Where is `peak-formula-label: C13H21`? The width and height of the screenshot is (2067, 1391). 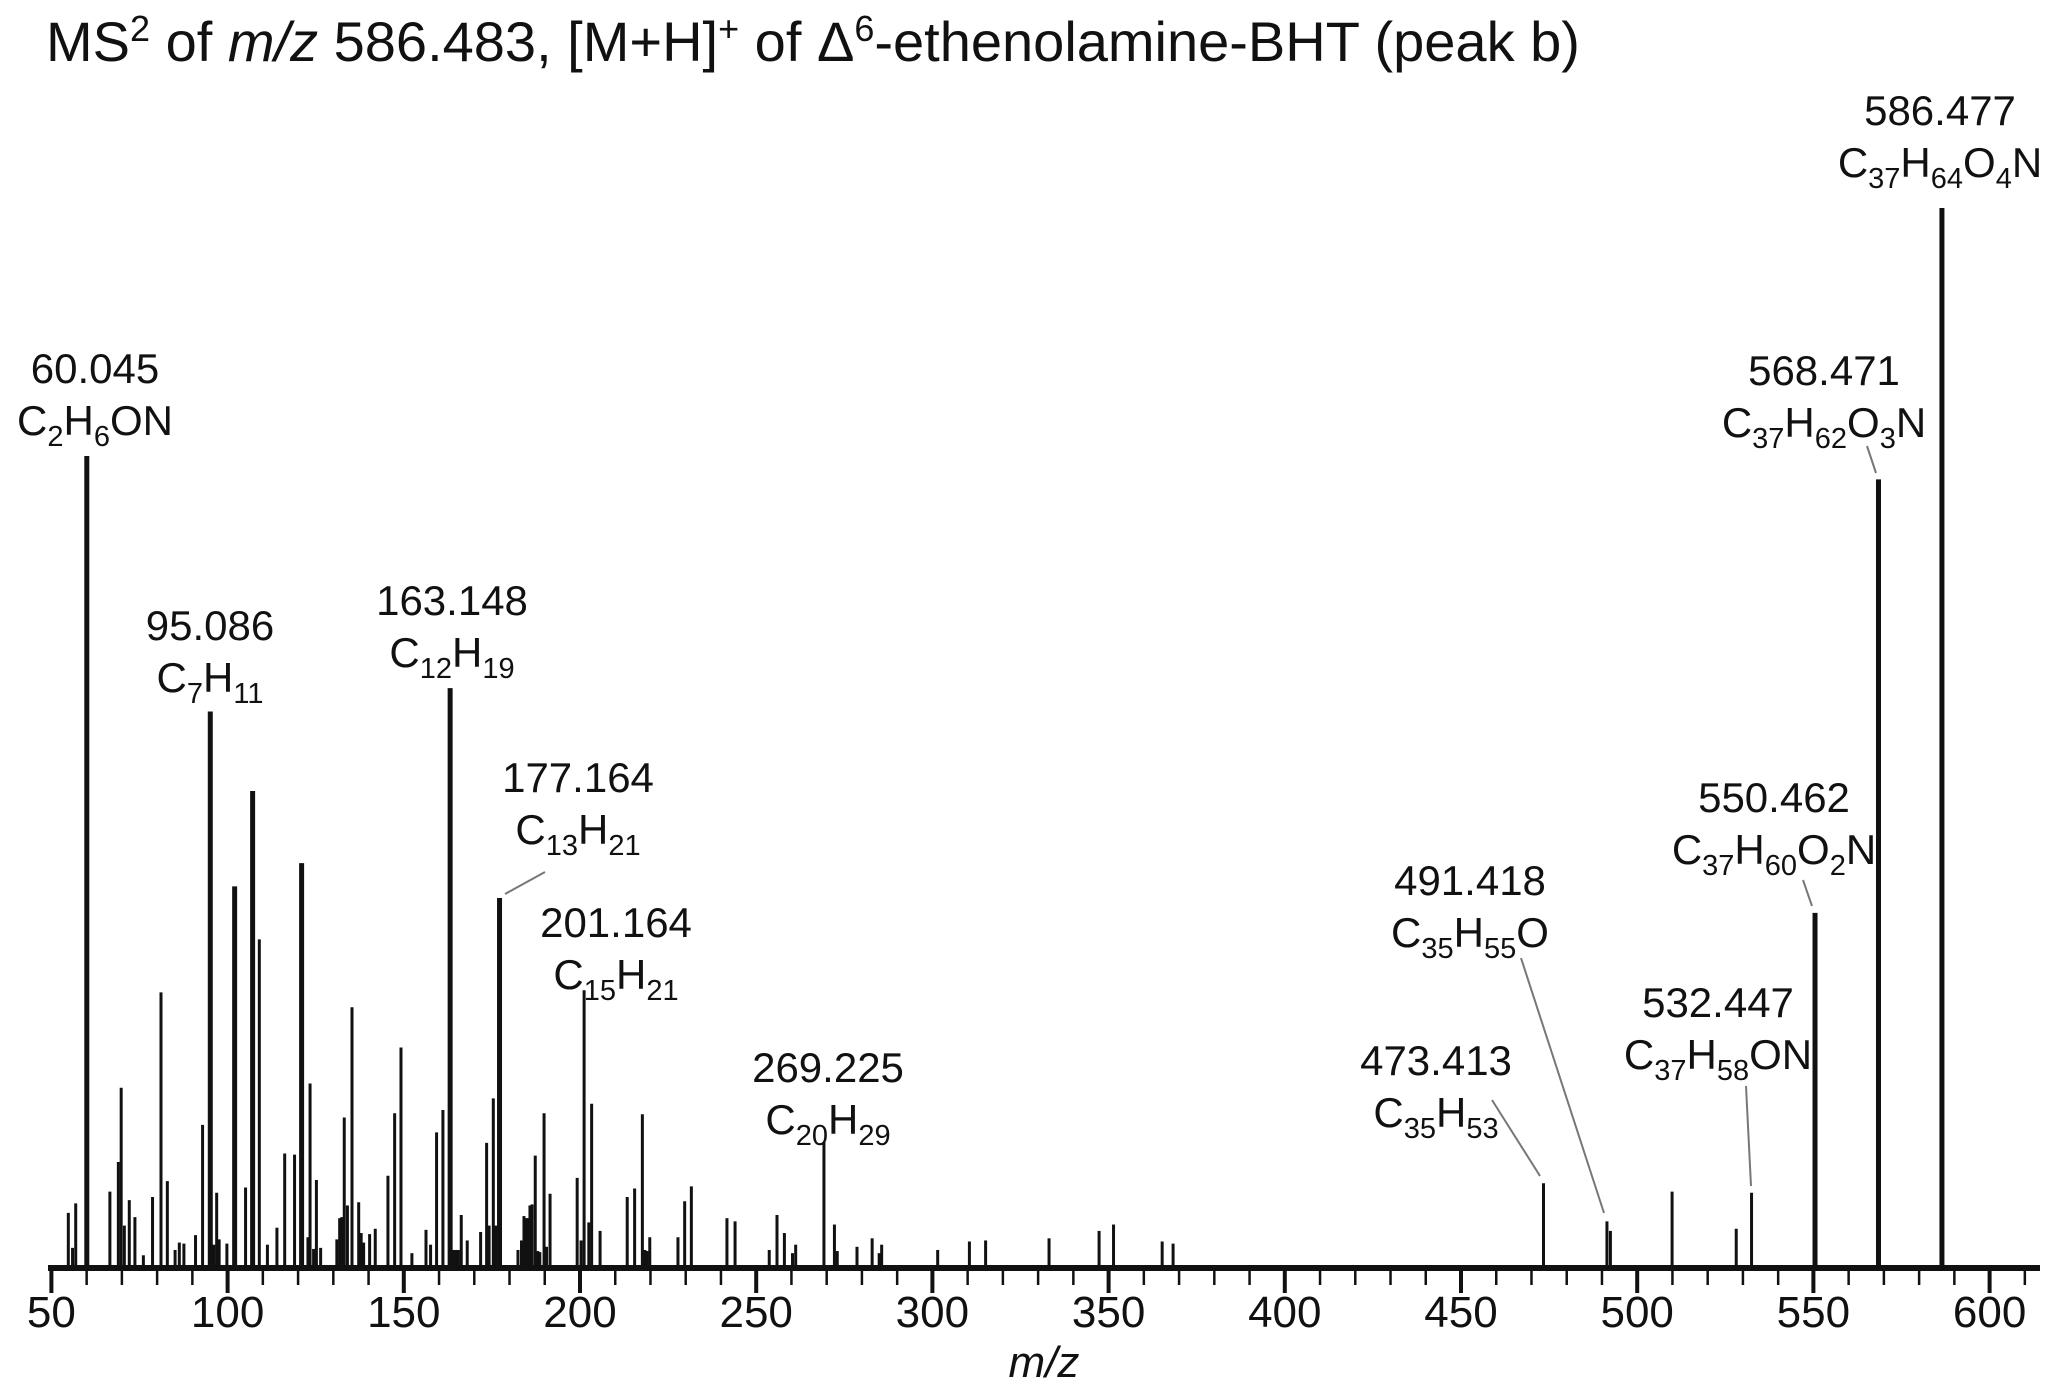 peak-formula-label: C13H21 is located at coordinates (578, 834).